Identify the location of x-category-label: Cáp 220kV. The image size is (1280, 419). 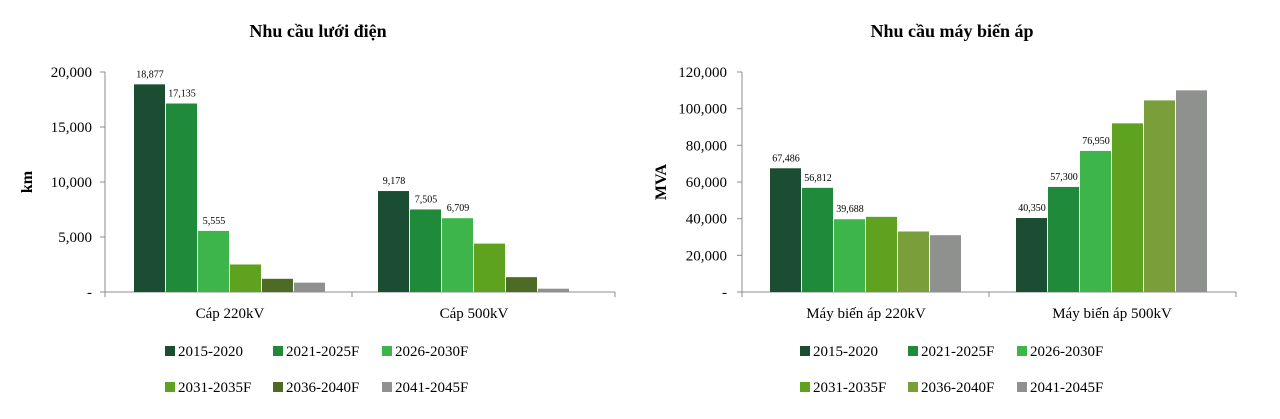
(230, 314).